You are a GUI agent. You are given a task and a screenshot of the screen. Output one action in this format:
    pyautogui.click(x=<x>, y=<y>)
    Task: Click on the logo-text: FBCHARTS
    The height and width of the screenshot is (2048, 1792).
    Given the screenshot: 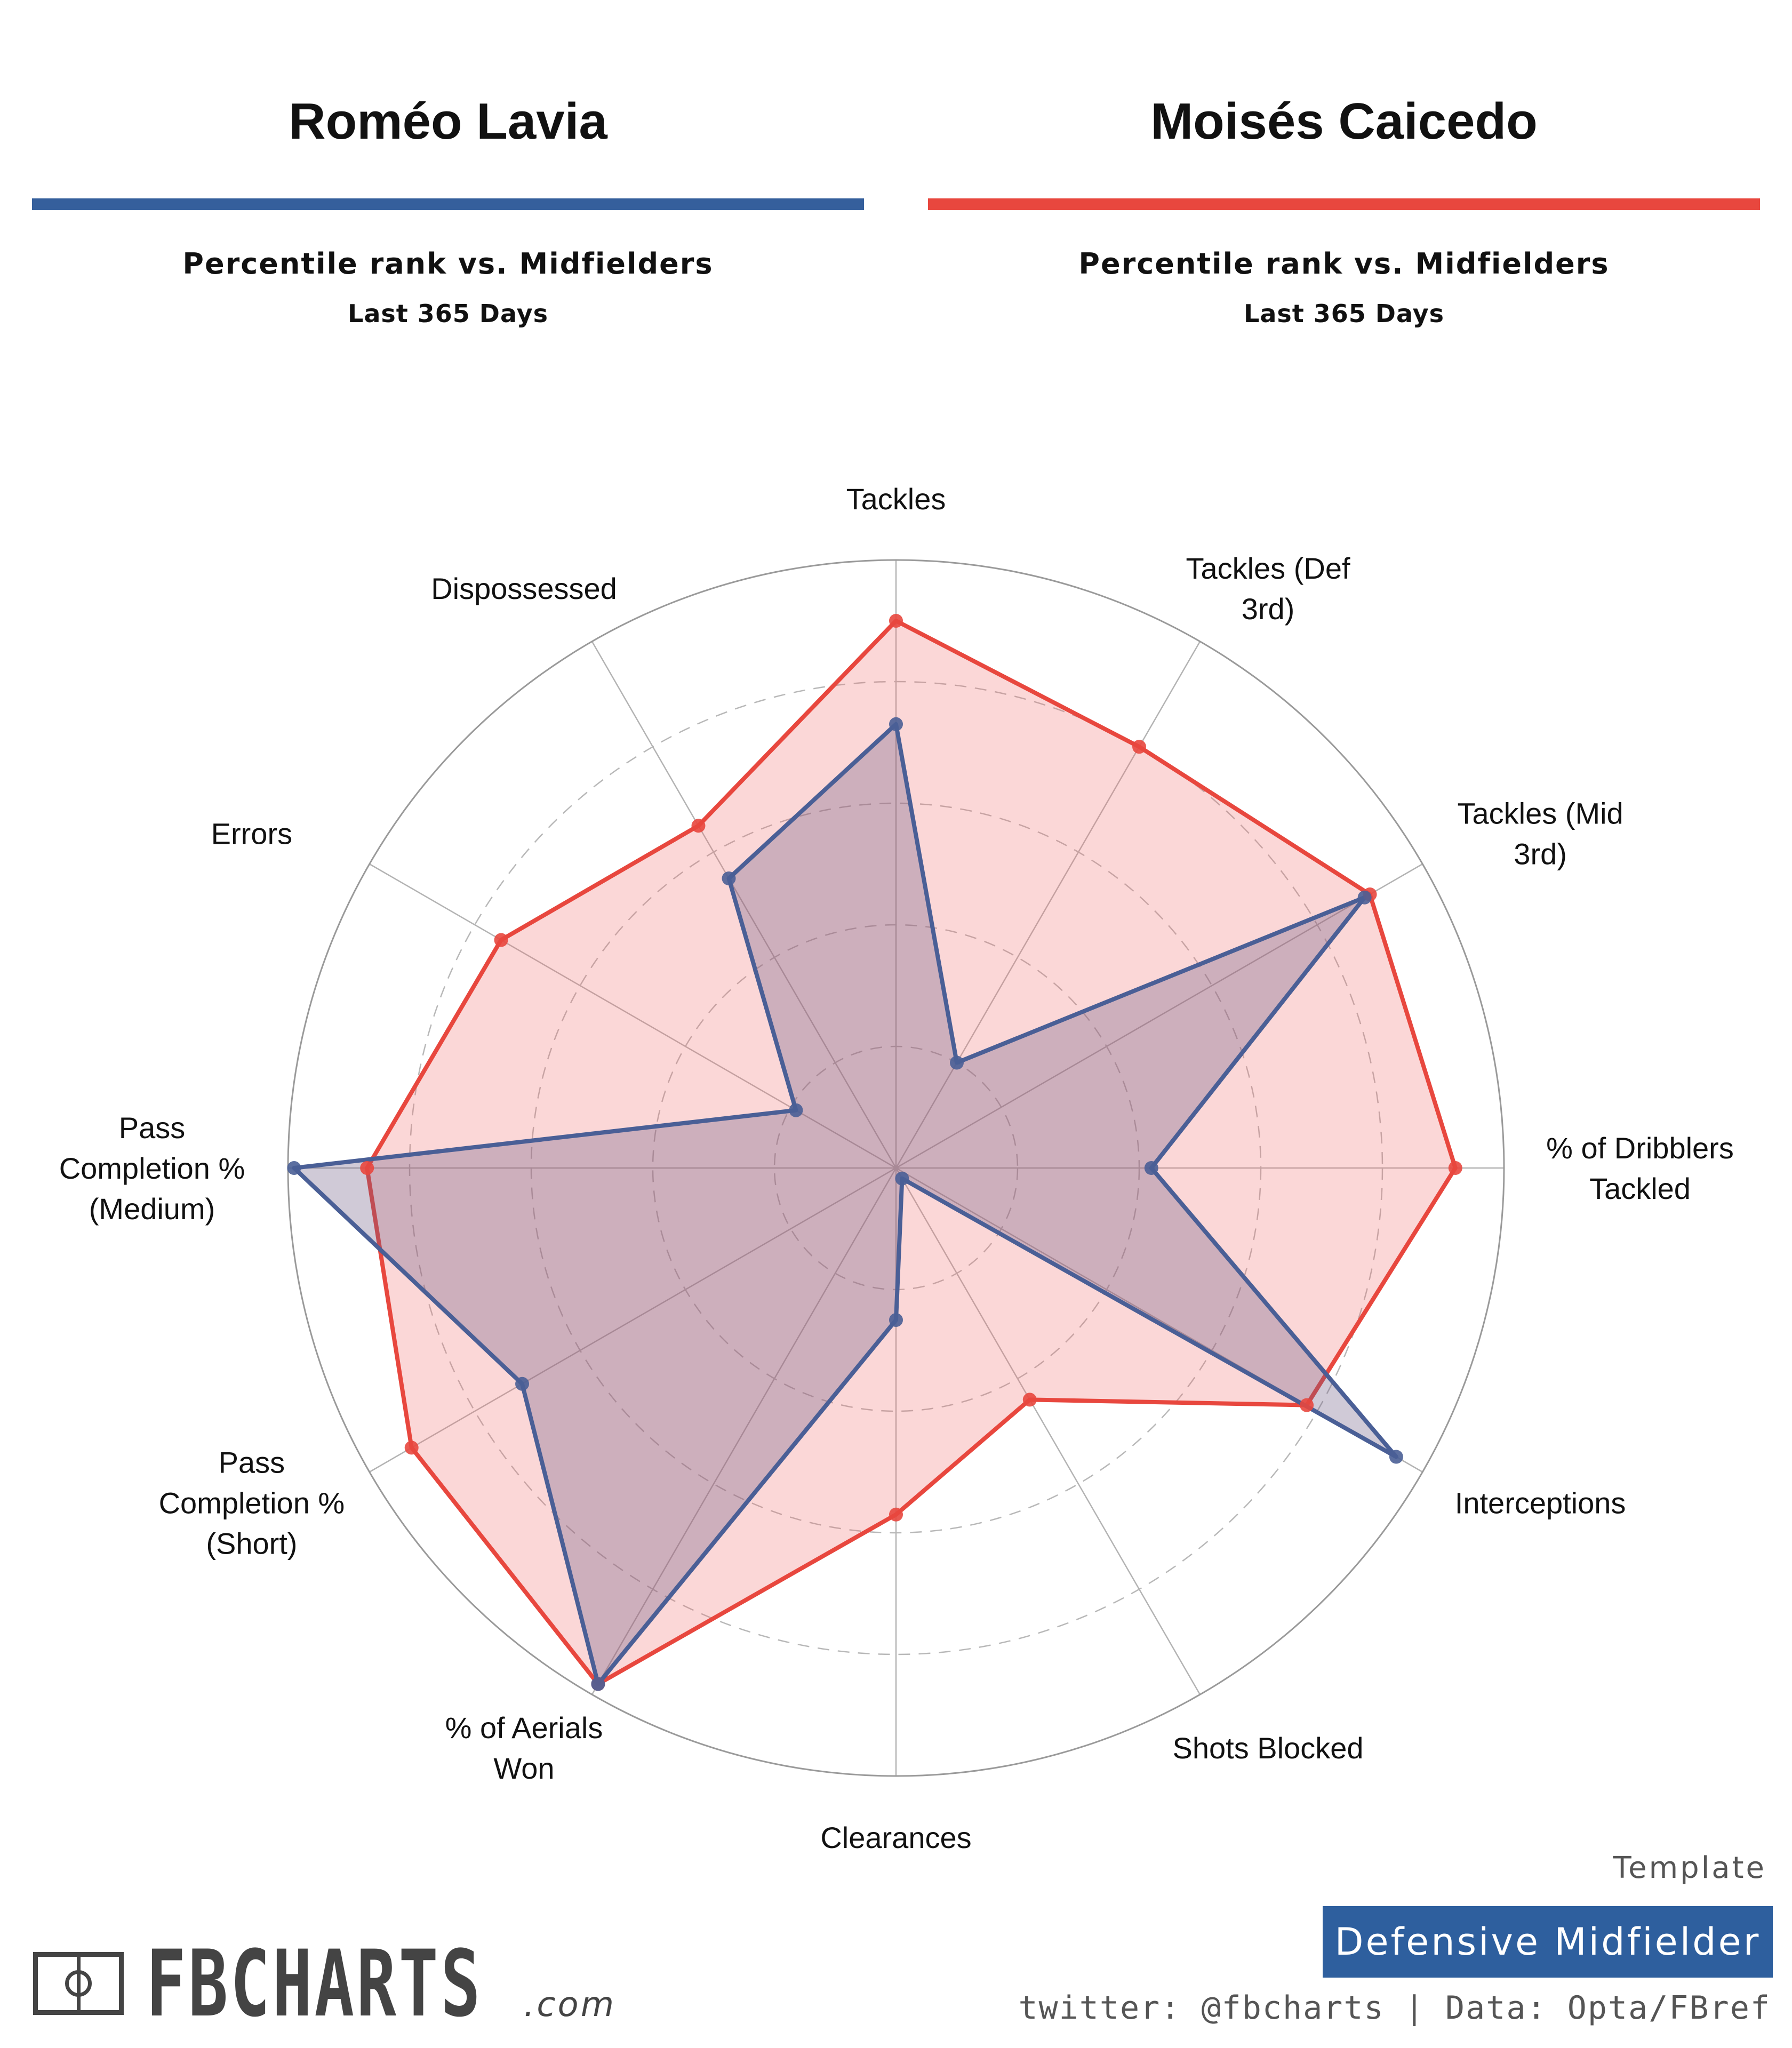 What is the action you would take?
    pyautogui.click(x=314, y=1983)
    